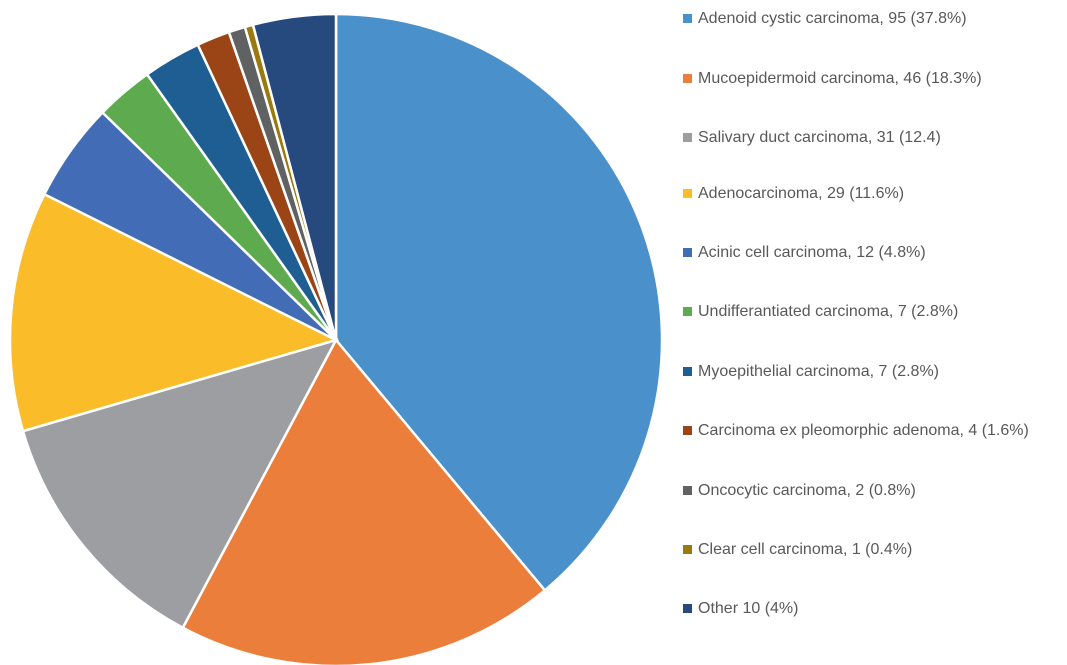 Image resolution: width=1067 pixels, height=665 pixels. What do you see at coordinates (819, 137) in the screenshot?
I see `legend-label: Salivary duct carcinoma, 31 (12.4)` at bounding box center [819, 137].